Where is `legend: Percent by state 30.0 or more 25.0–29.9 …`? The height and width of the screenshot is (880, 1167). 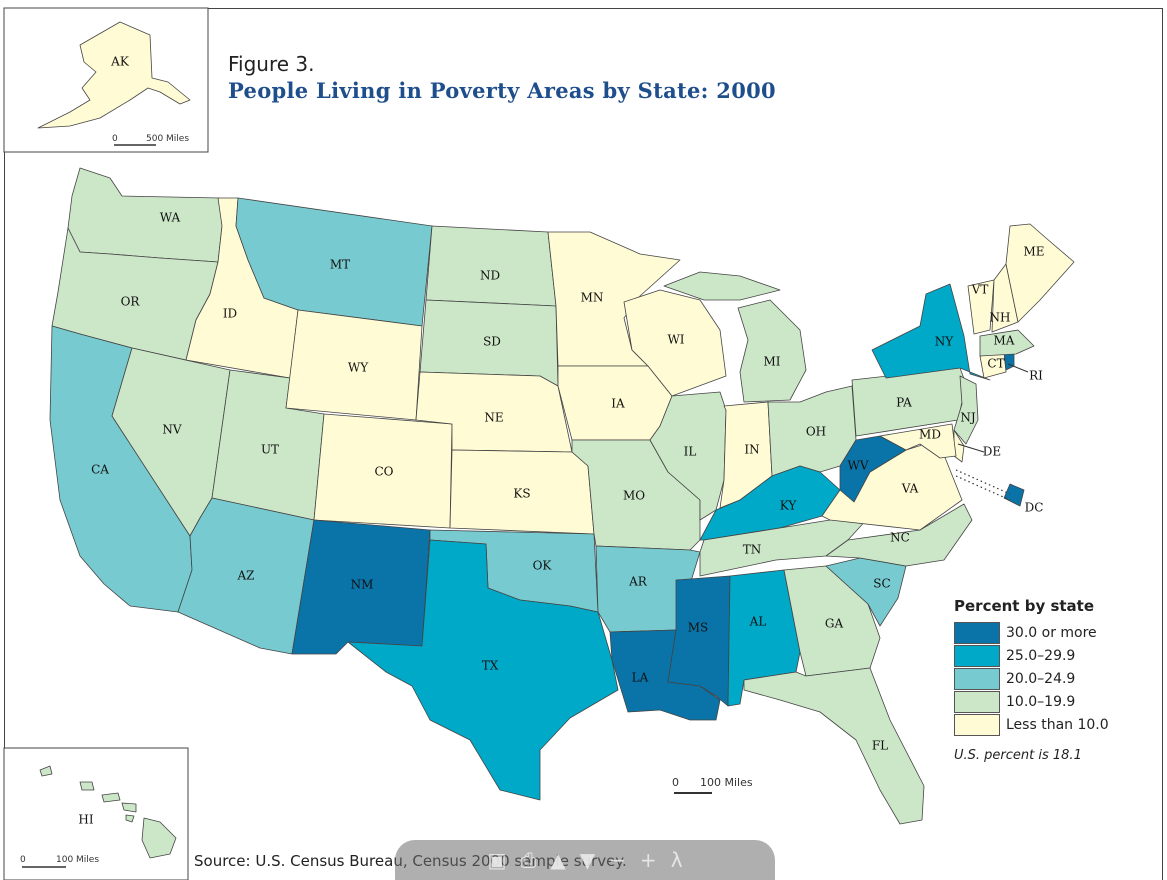 legend: Percent by state 30.0 or more 25.0–29.9 … is located at coordinates (1054, 680).